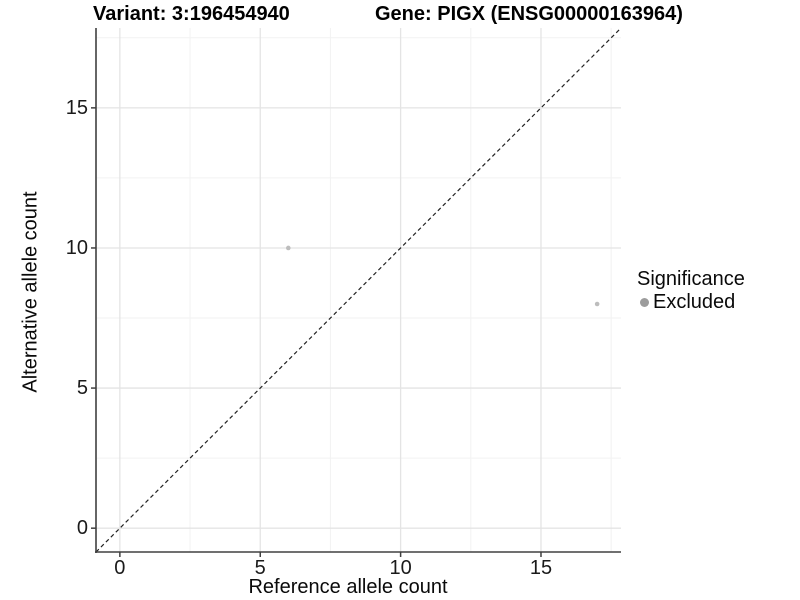 This screenshot has width=800, height=600. I want to click on legend-key-dot-icon, so click(644, 302).